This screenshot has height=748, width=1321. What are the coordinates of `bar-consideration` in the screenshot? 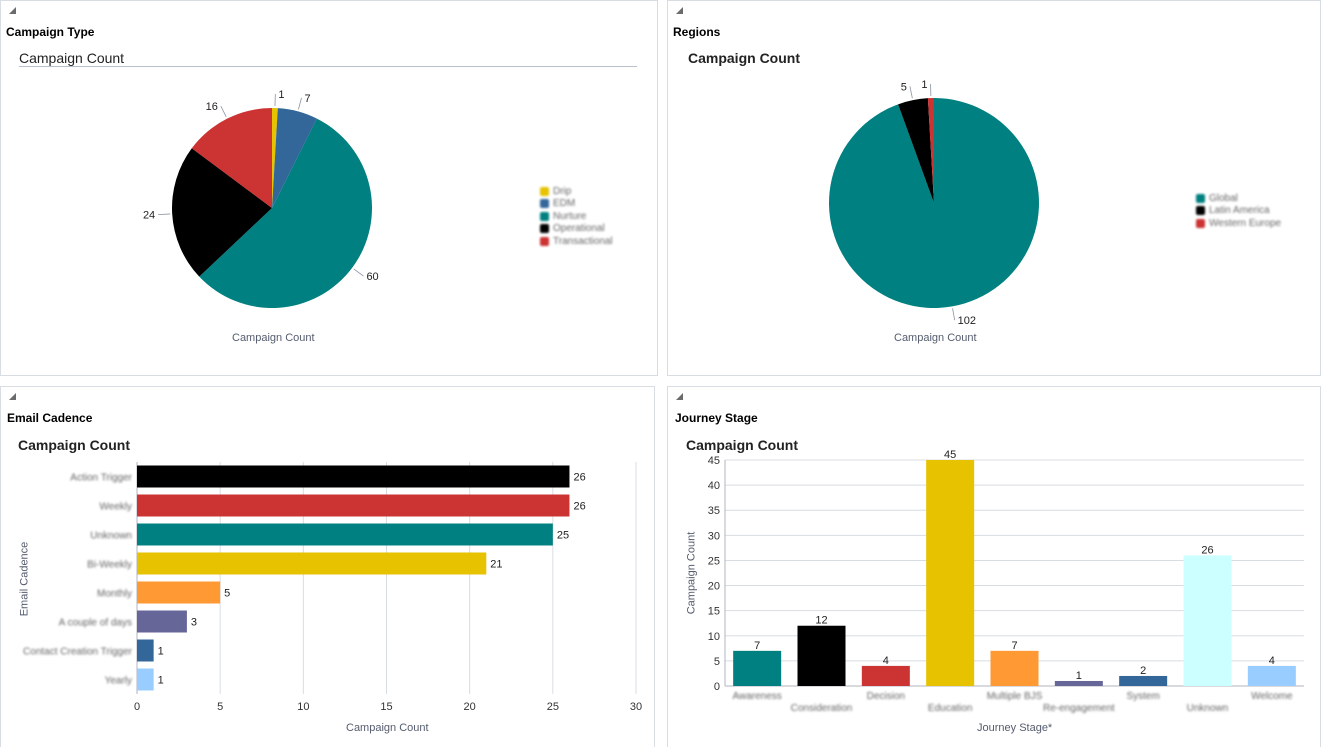 It's located at (822, 656).